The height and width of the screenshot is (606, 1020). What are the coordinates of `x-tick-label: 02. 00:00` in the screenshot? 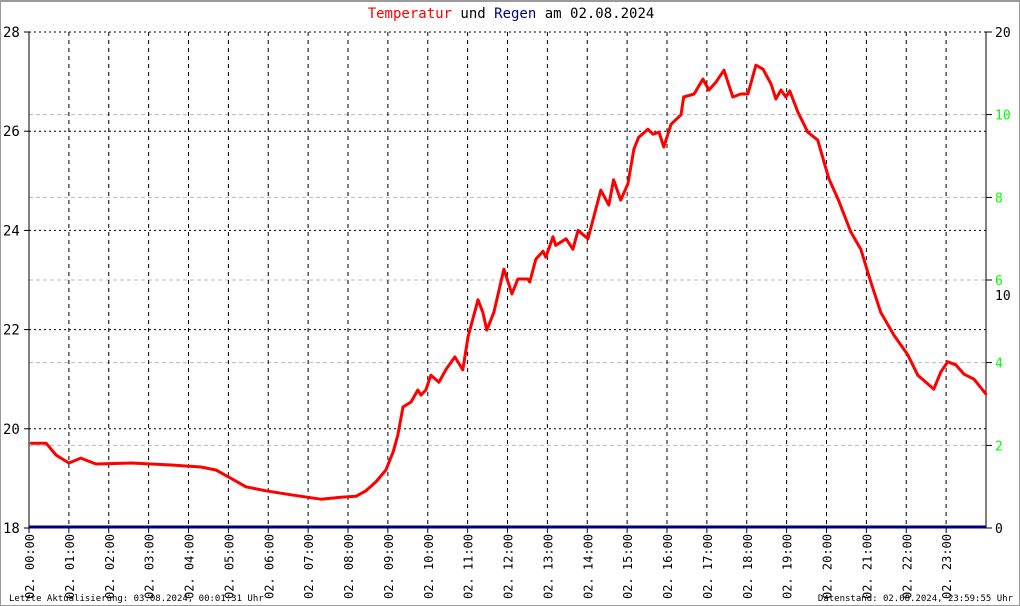 It's located at (30, 566).